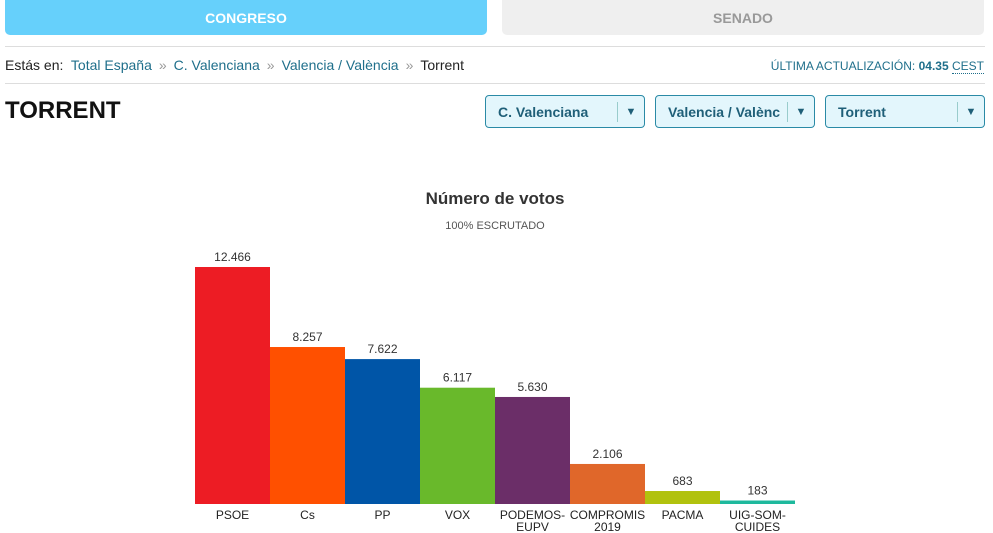  Describe the element at coordinates (111, 65) in the screenshot. I see `breadcrumb-total-espana: Total España` at that location.